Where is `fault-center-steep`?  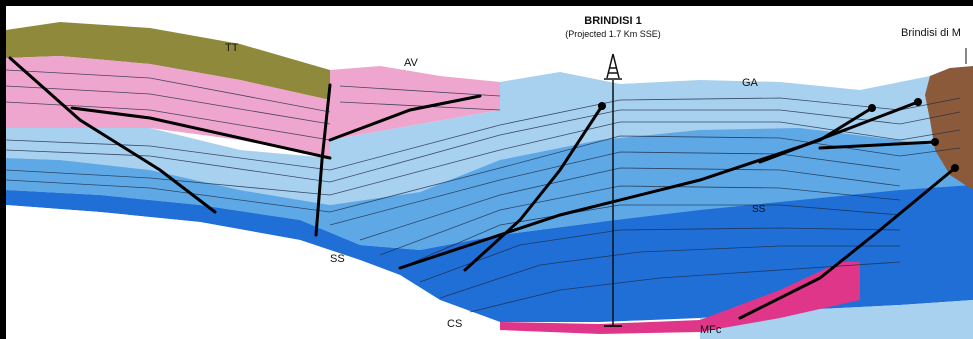 fault-center-steep is located at coordinates (323, 160).